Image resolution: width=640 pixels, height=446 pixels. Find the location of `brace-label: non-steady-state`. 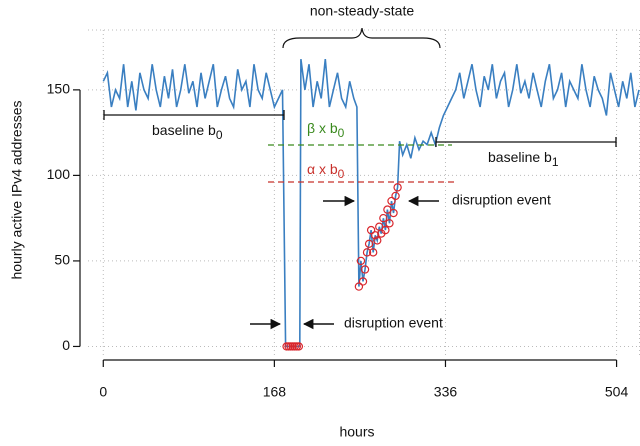

brace-label: non-steady-state is located at coordinates (362, 11).